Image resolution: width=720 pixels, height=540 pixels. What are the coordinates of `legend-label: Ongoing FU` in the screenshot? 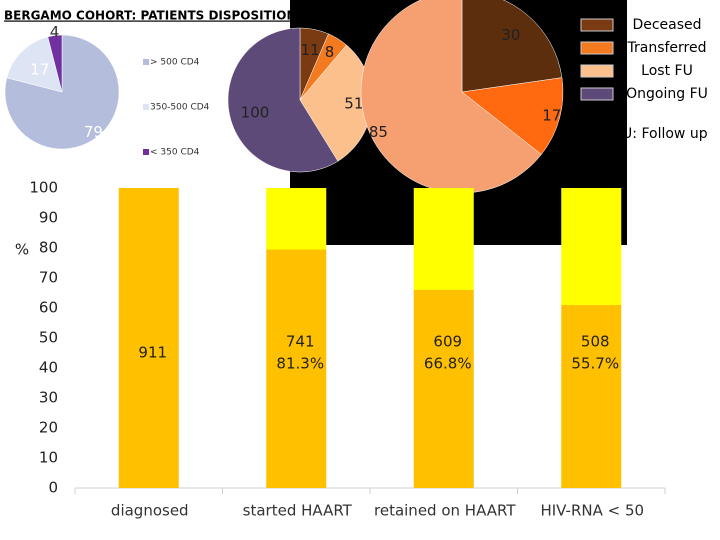 It's located at (667, 94).